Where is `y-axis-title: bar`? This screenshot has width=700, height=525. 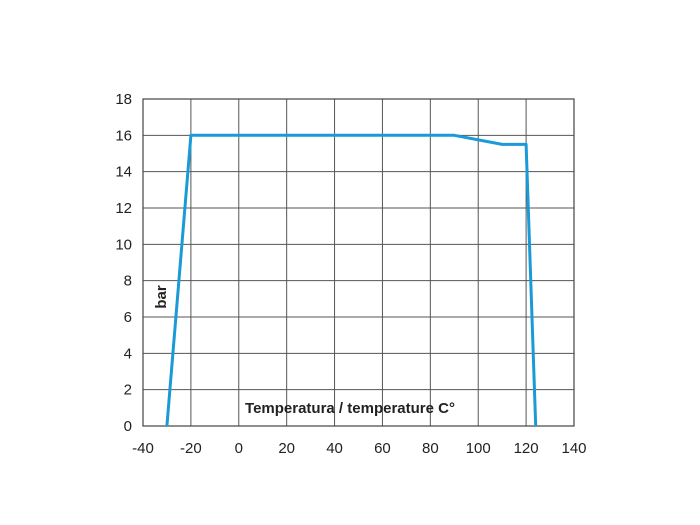 y-axis-title: bar is located at coordinates (161, 297).